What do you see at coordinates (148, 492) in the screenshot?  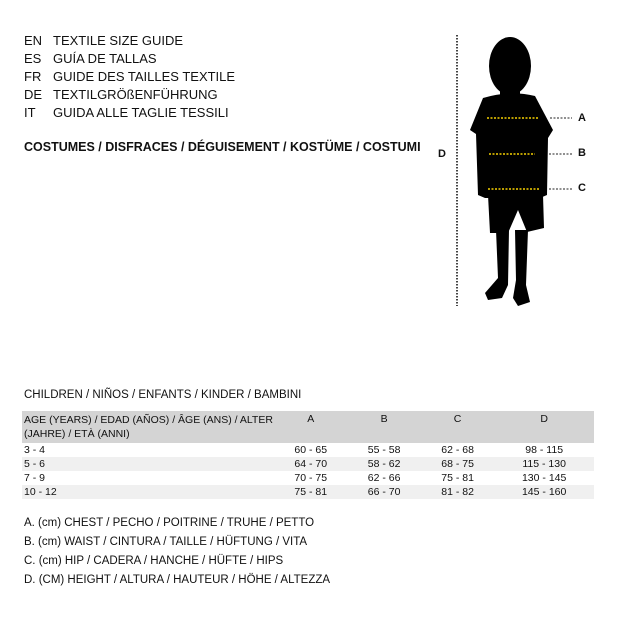 I see `cell-age: 10 - 12` at bounding box center [148, 492].